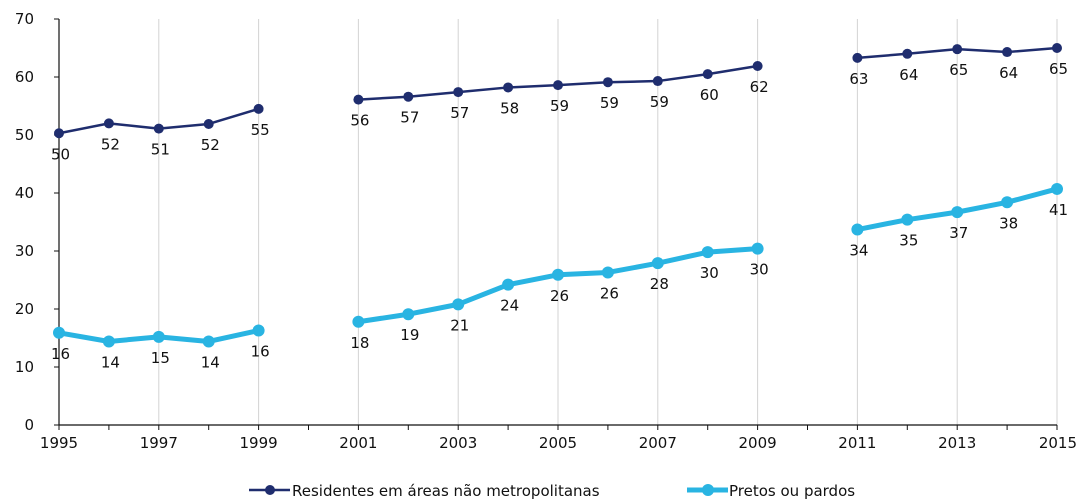 The height and width of the screenshot is (499, 1078). What do you see at coordinates (508, 87) in the screenshot?
I see `point-residentes-2004` at bounding box center [508, 87].